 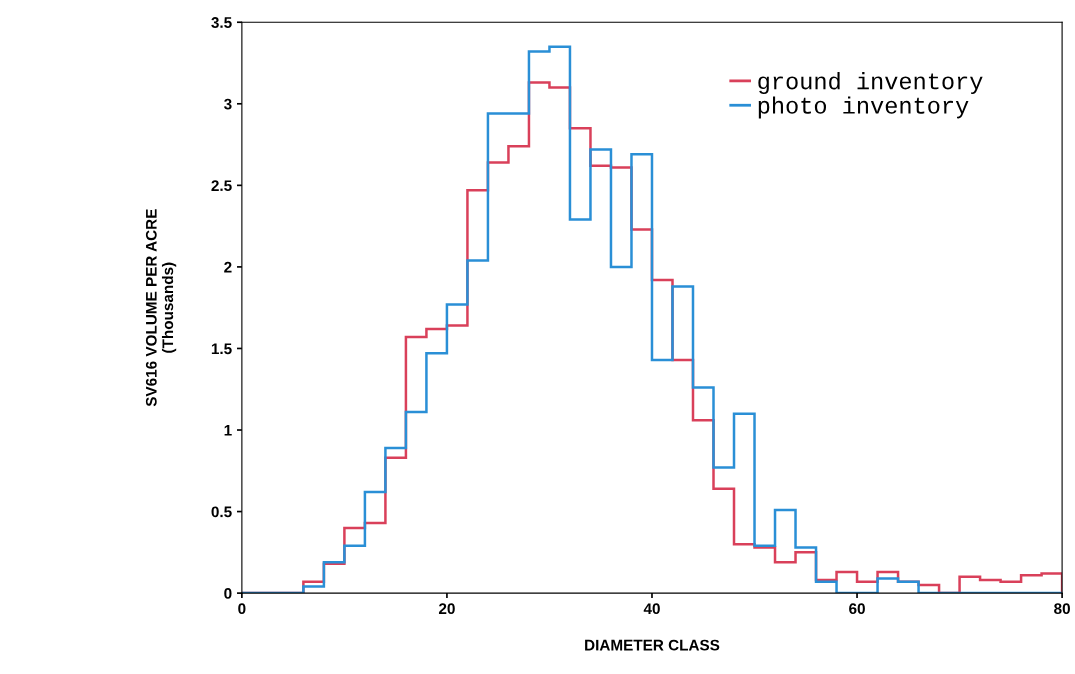 I want to click on x-tick-label: 60, so click(x=857, y=609).